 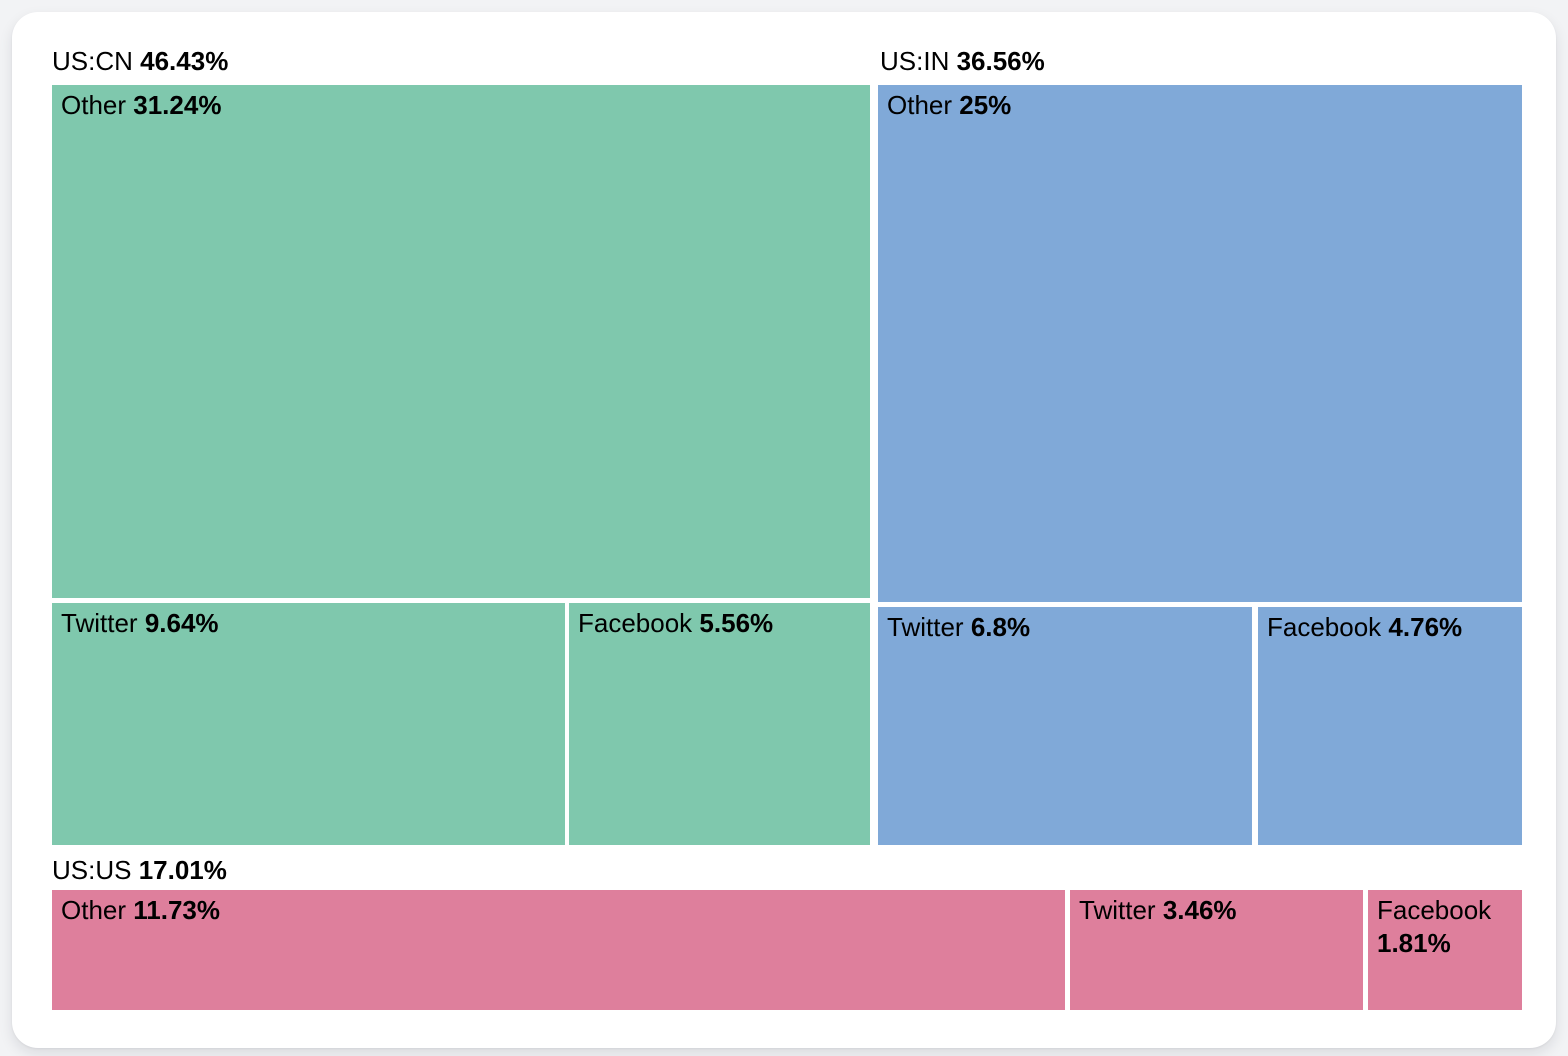 I want to click on cell-value: 25%, so click(x=985, y=105).